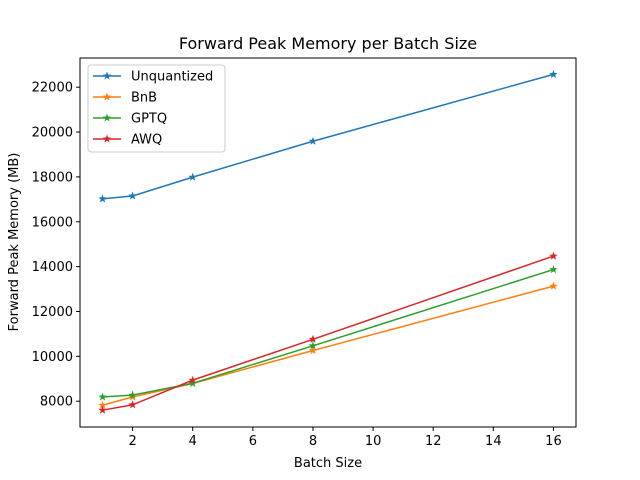 The height and width of the screenshot is (480, 640). I want to click on x-axis-label: Batch Size, so click(328, 463).